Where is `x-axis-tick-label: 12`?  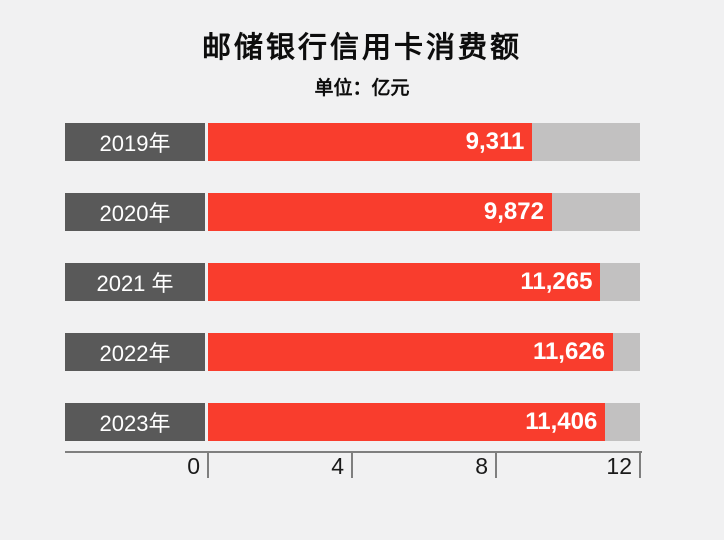 x-axis-tick-label: 12 is located at coordinates (619, 466).